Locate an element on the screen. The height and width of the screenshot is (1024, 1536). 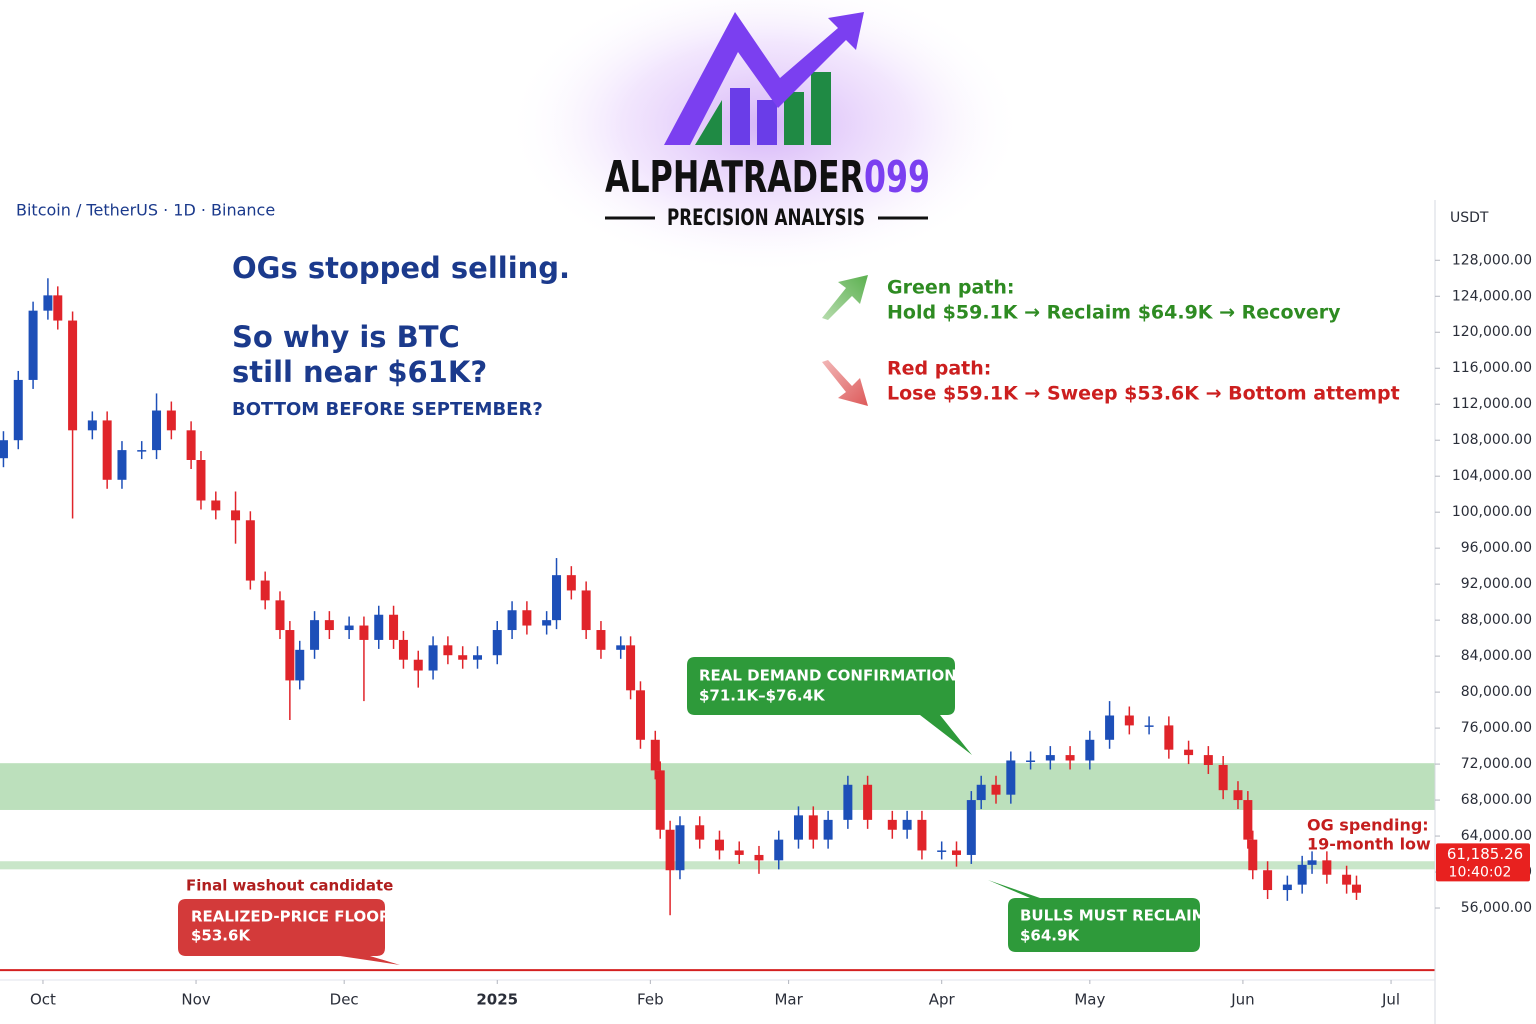
callout-text: $64.9K is located at coordinates (1050, 936).